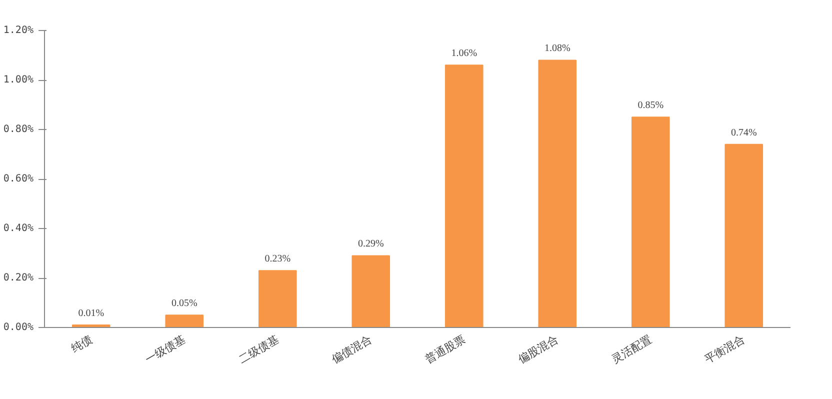 This screenshot has height=399, width=832. Describe the element at coordinates (18, 179) in the screenshot. I see `y-tick-label: 0.60%` at that location.